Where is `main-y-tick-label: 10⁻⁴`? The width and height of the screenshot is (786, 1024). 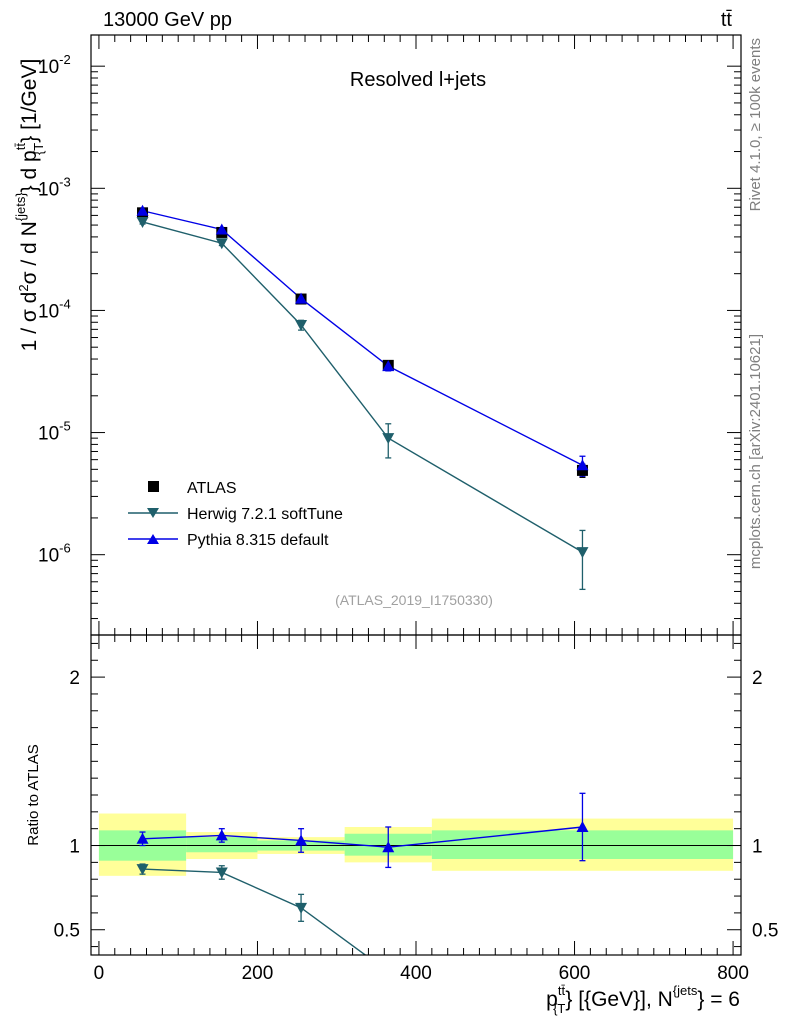 main-y-tick-label: 10⁻⁴ is located at coordinates (54, 309).